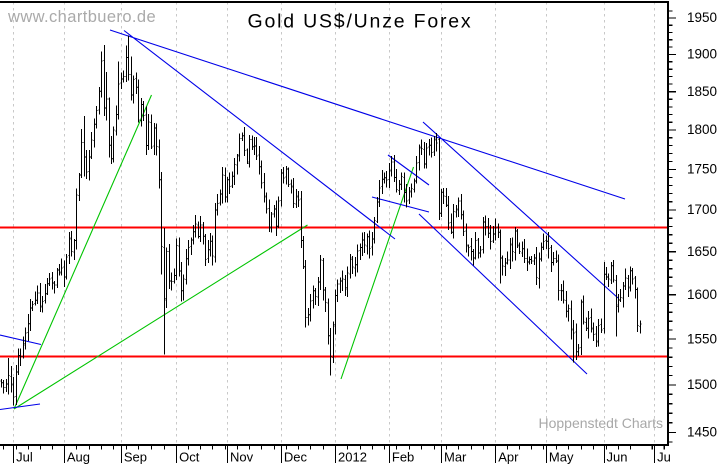 This screenshot has height=466, width=723. I want to click on svg-text: 1800, so click(702, 129).